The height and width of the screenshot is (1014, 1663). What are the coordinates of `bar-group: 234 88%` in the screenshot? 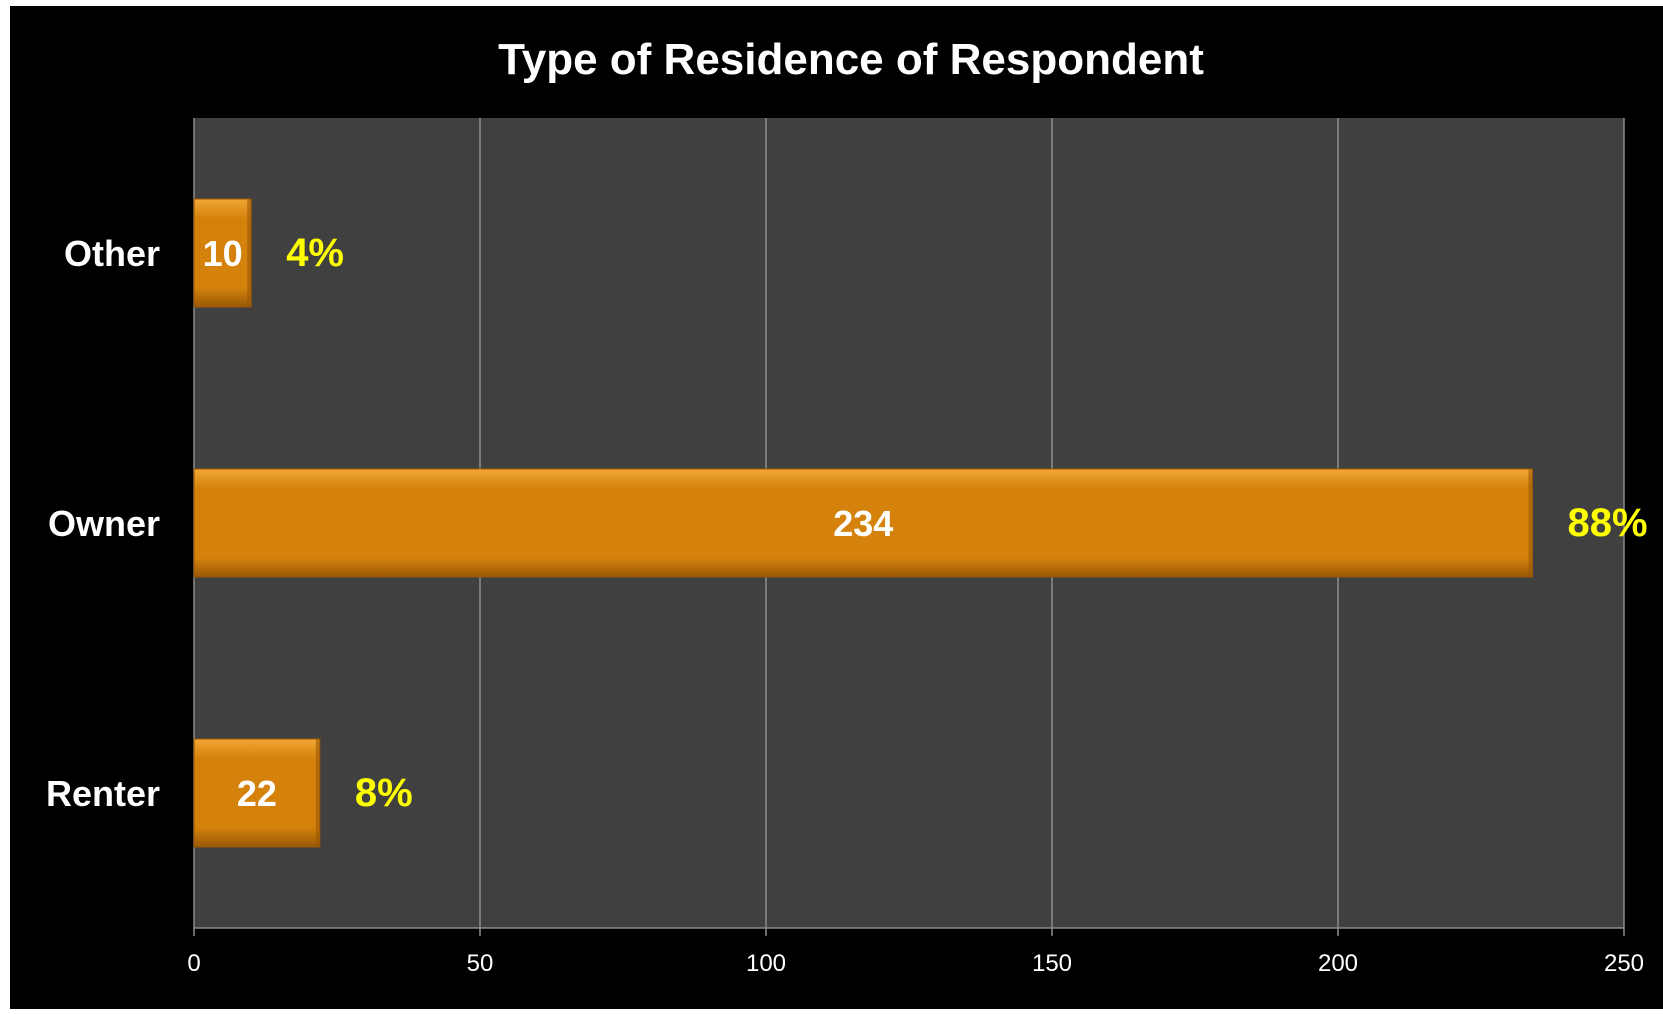 It's located at (920, 523).